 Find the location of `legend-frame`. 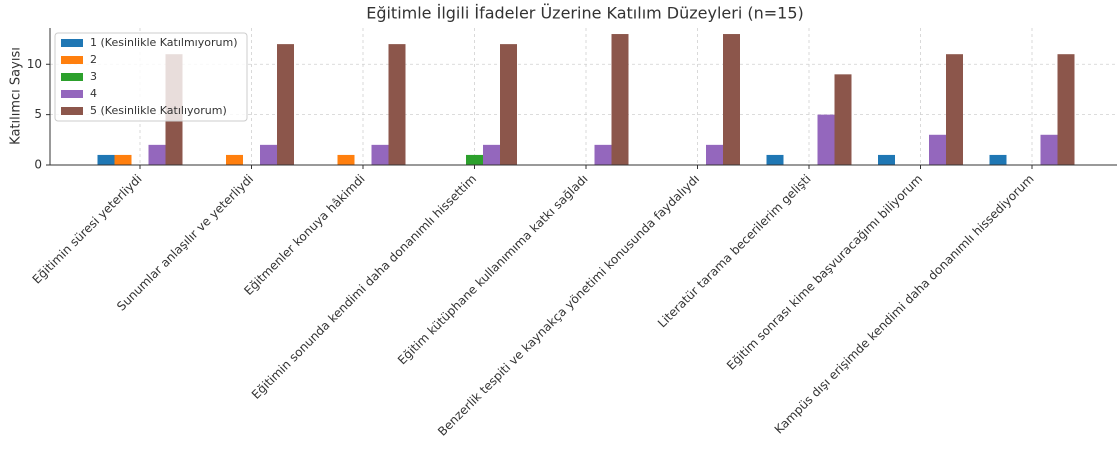

legend-frame is located at coordinates (151, 77).